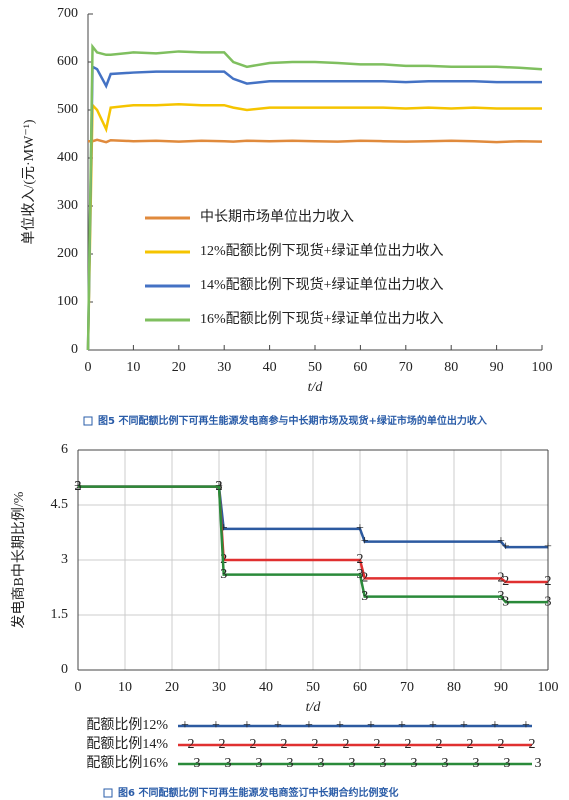 Image resolution: width=569 pixels, height=800 pixels. Describe the element at coordinates (67, 301) in the screenshot. I see `y-tick-label: 100` at that location.